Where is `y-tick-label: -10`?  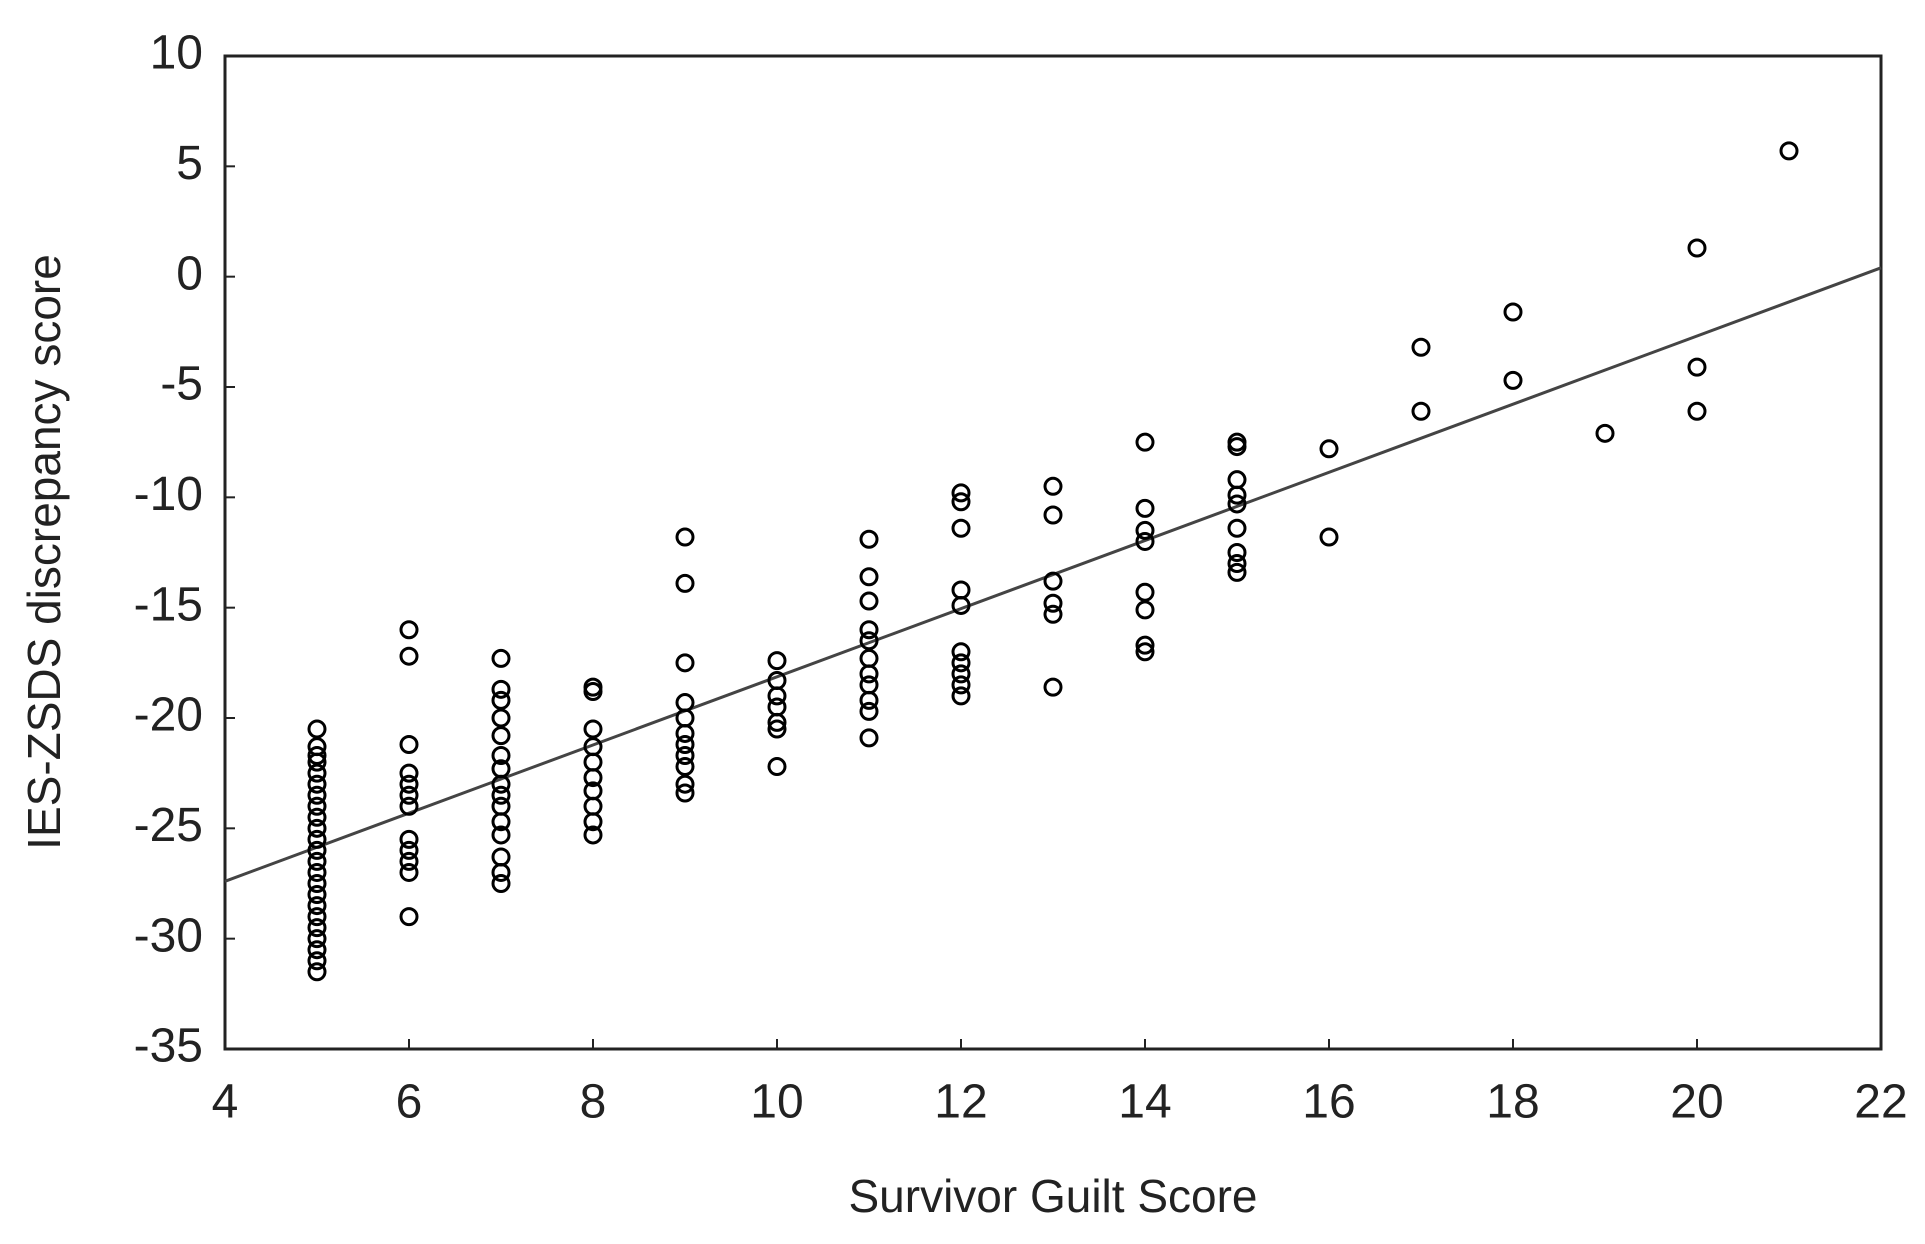
y-tick-label: -10 is located at coordinates (168, 494).